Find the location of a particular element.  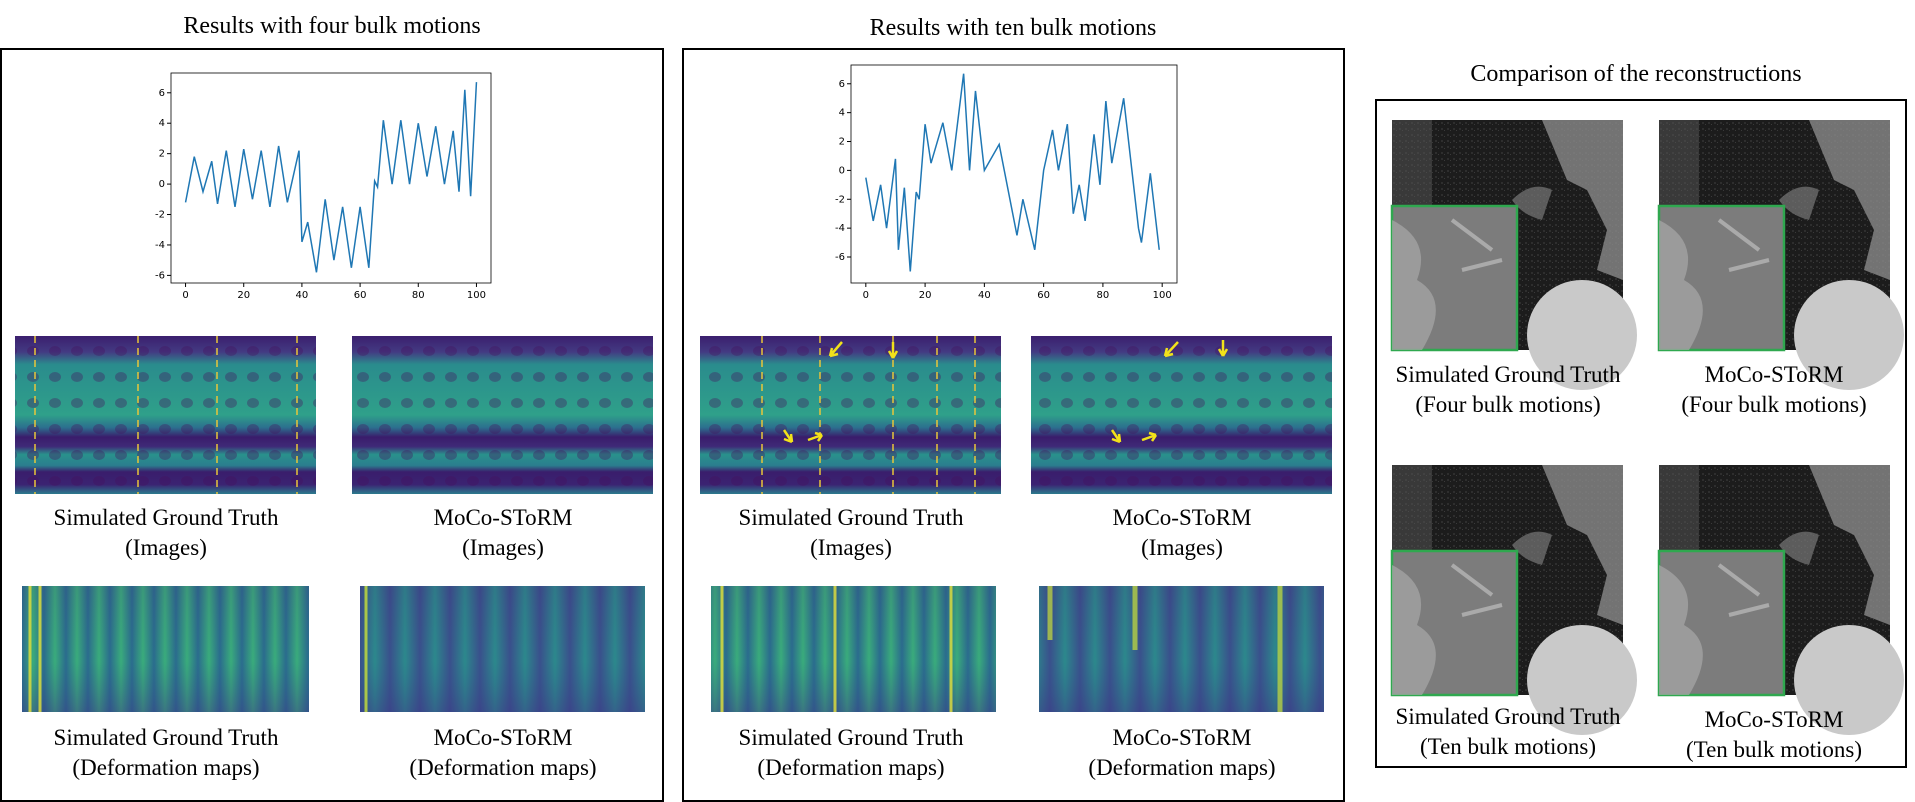

panel-title: Results with four bulk motions is located at coordinates (331, 26).